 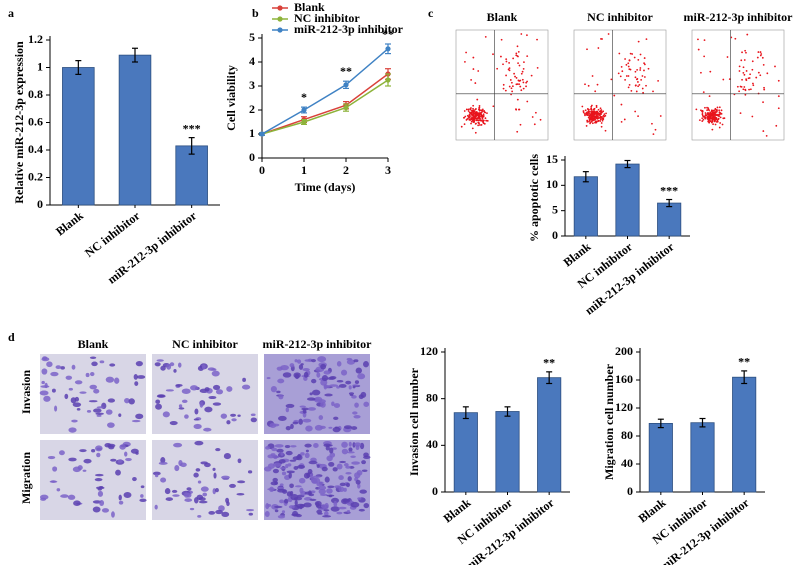 What do you see at coordinates (40, 204) in the screenshot?
I see `y-tick-label: 0` at bounding box center [40, 204].